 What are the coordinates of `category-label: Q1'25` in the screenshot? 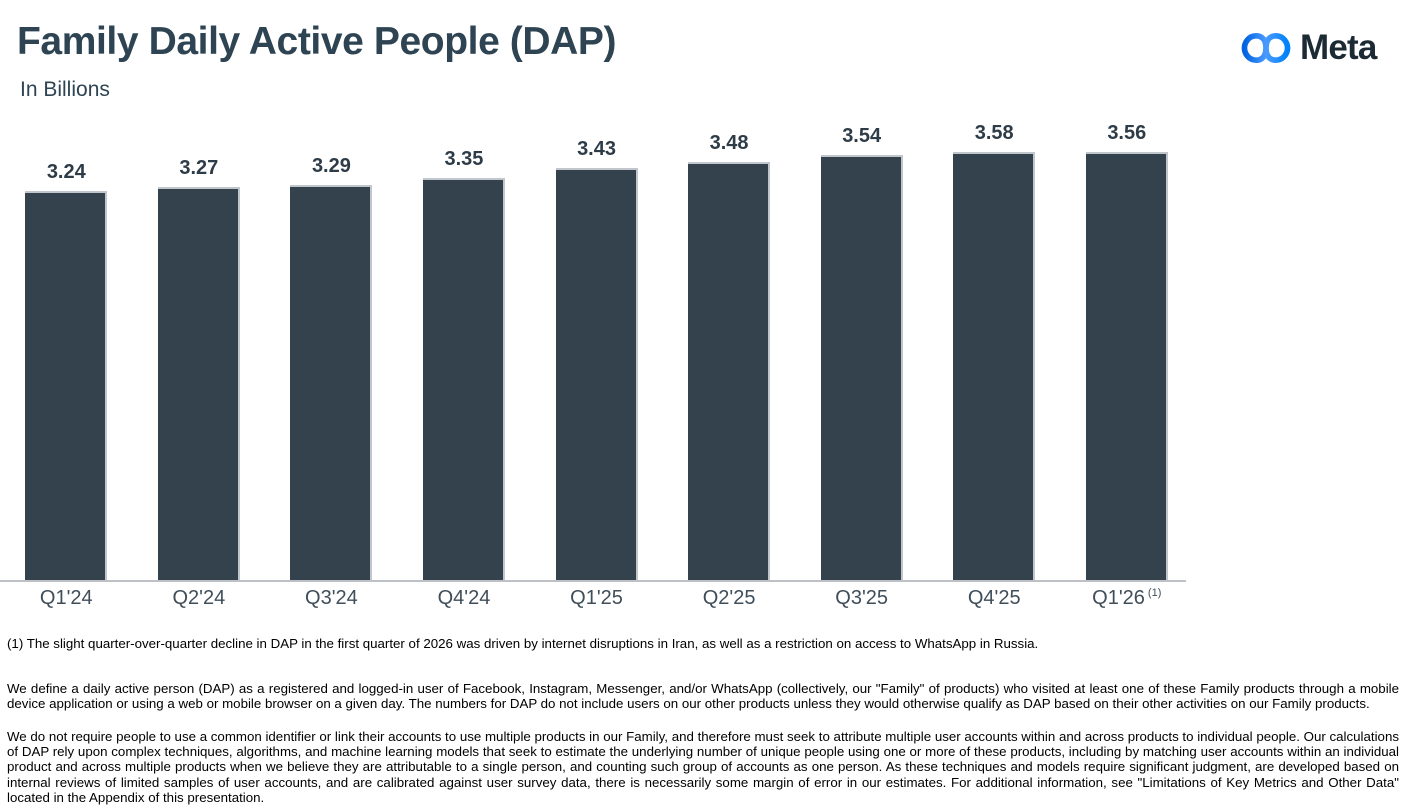 It's located at (596, 597).